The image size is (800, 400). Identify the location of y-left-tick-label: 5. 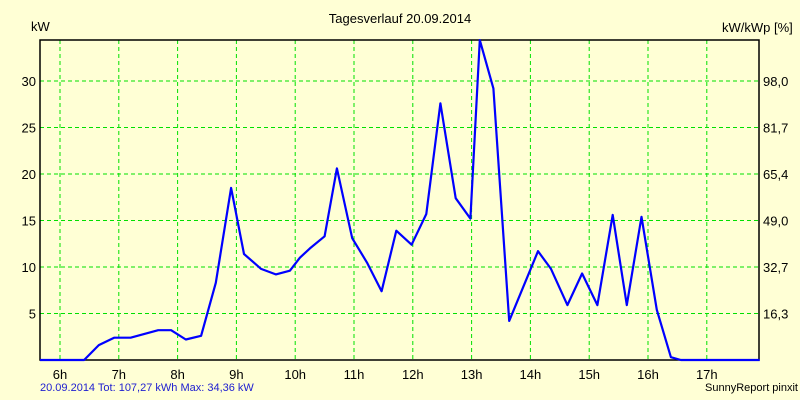
(32, 314).